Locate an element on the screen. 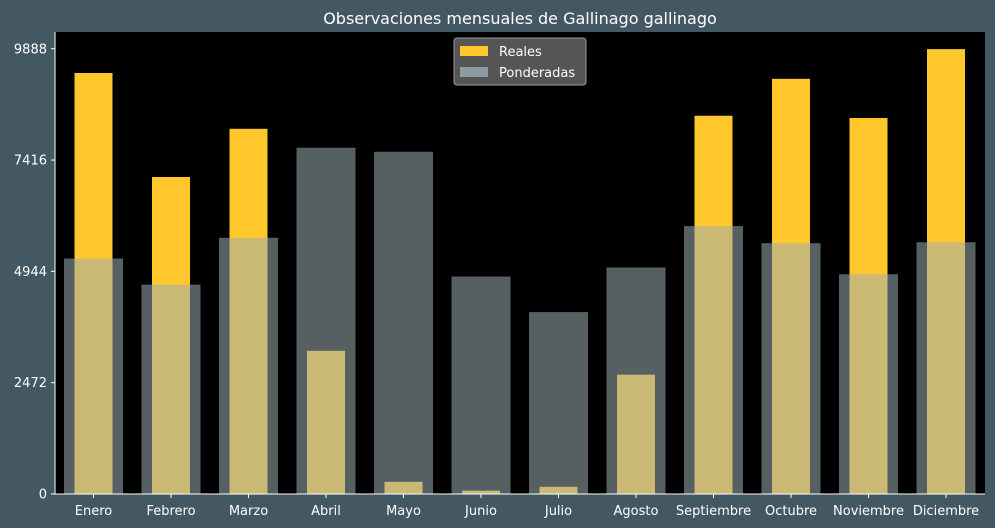 The height and width of the screenshot is (528, 995). bar-ponderadas-septiembre is located at coordinates (713, 360).